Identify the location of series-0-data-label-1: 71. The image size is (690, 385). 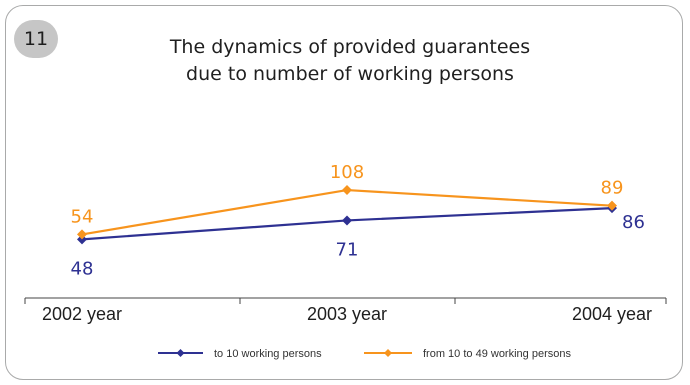
(347, 249).